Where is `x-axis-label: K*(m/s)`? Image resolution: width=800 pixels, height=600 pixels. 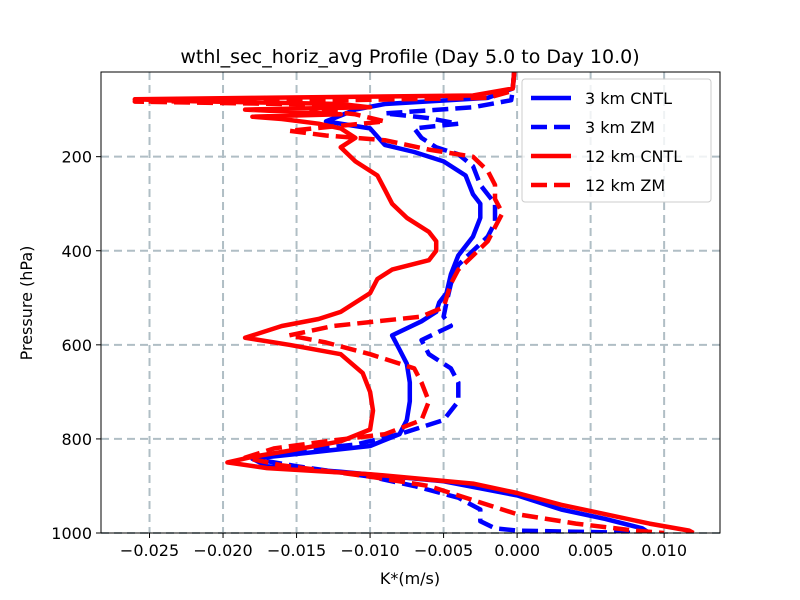 x-axis-label: K*(m/s) is located at coordinates (410, 578).